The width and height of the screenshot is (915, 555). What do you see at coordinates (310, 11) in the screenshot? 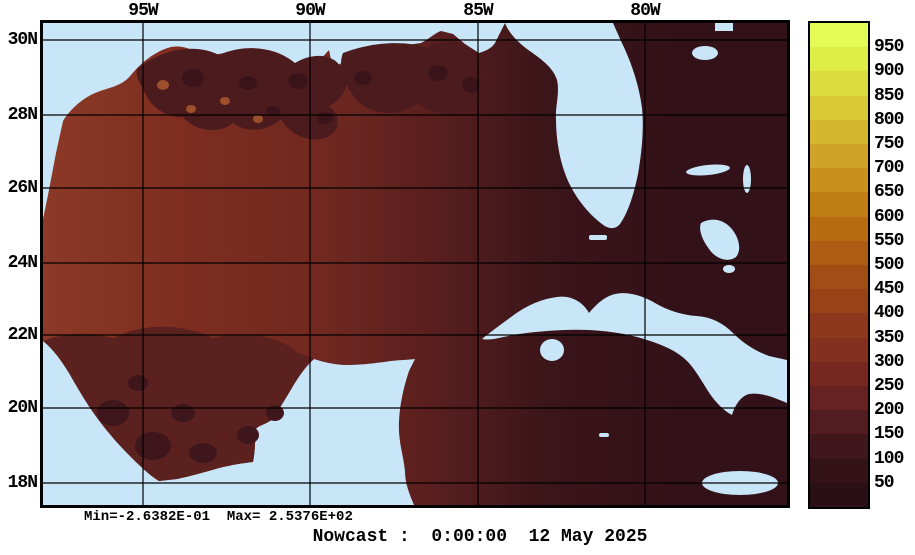
I see `x-tick-label: 90W` at bounding box center [310, 11].